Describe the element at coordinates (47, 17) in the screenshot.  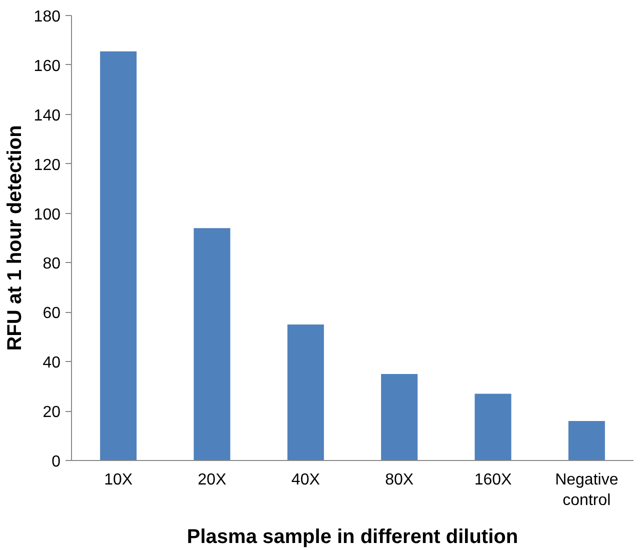
I see `y-tick-label: 180` at that location.